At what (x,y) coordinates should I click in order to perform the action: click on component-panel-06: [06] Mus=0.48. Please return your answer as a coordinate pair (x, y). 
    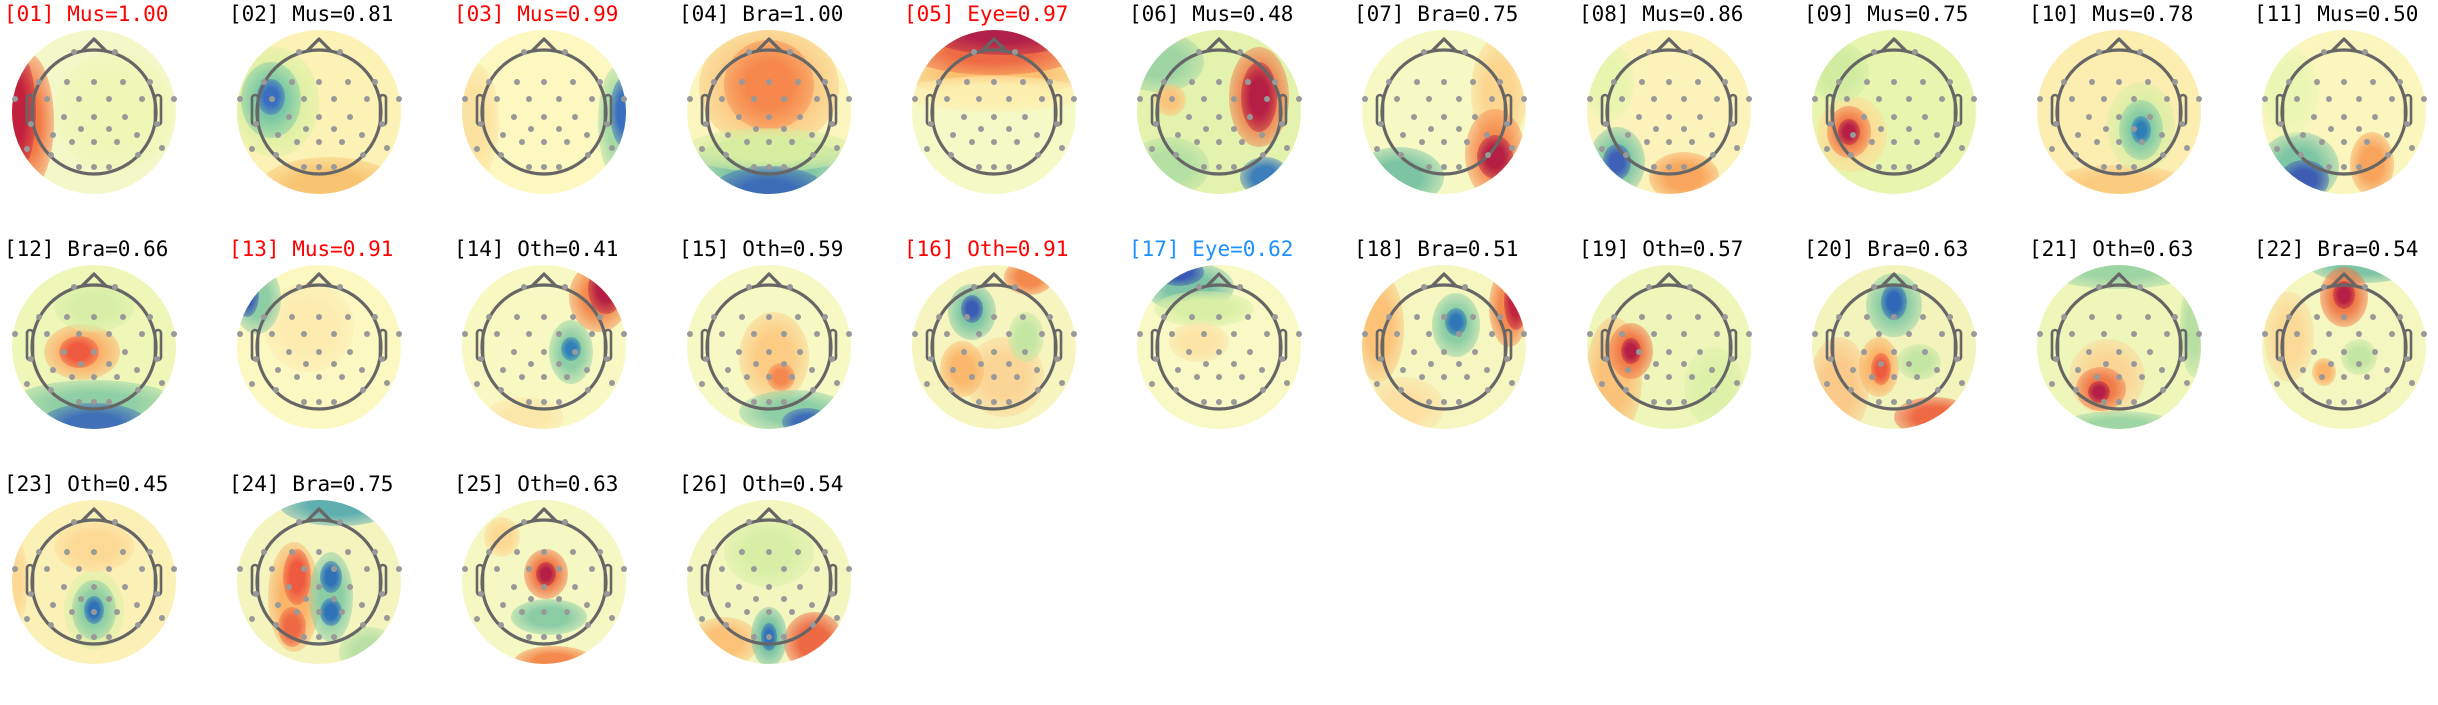
    Looking at the image, I should click on (1239, 117).